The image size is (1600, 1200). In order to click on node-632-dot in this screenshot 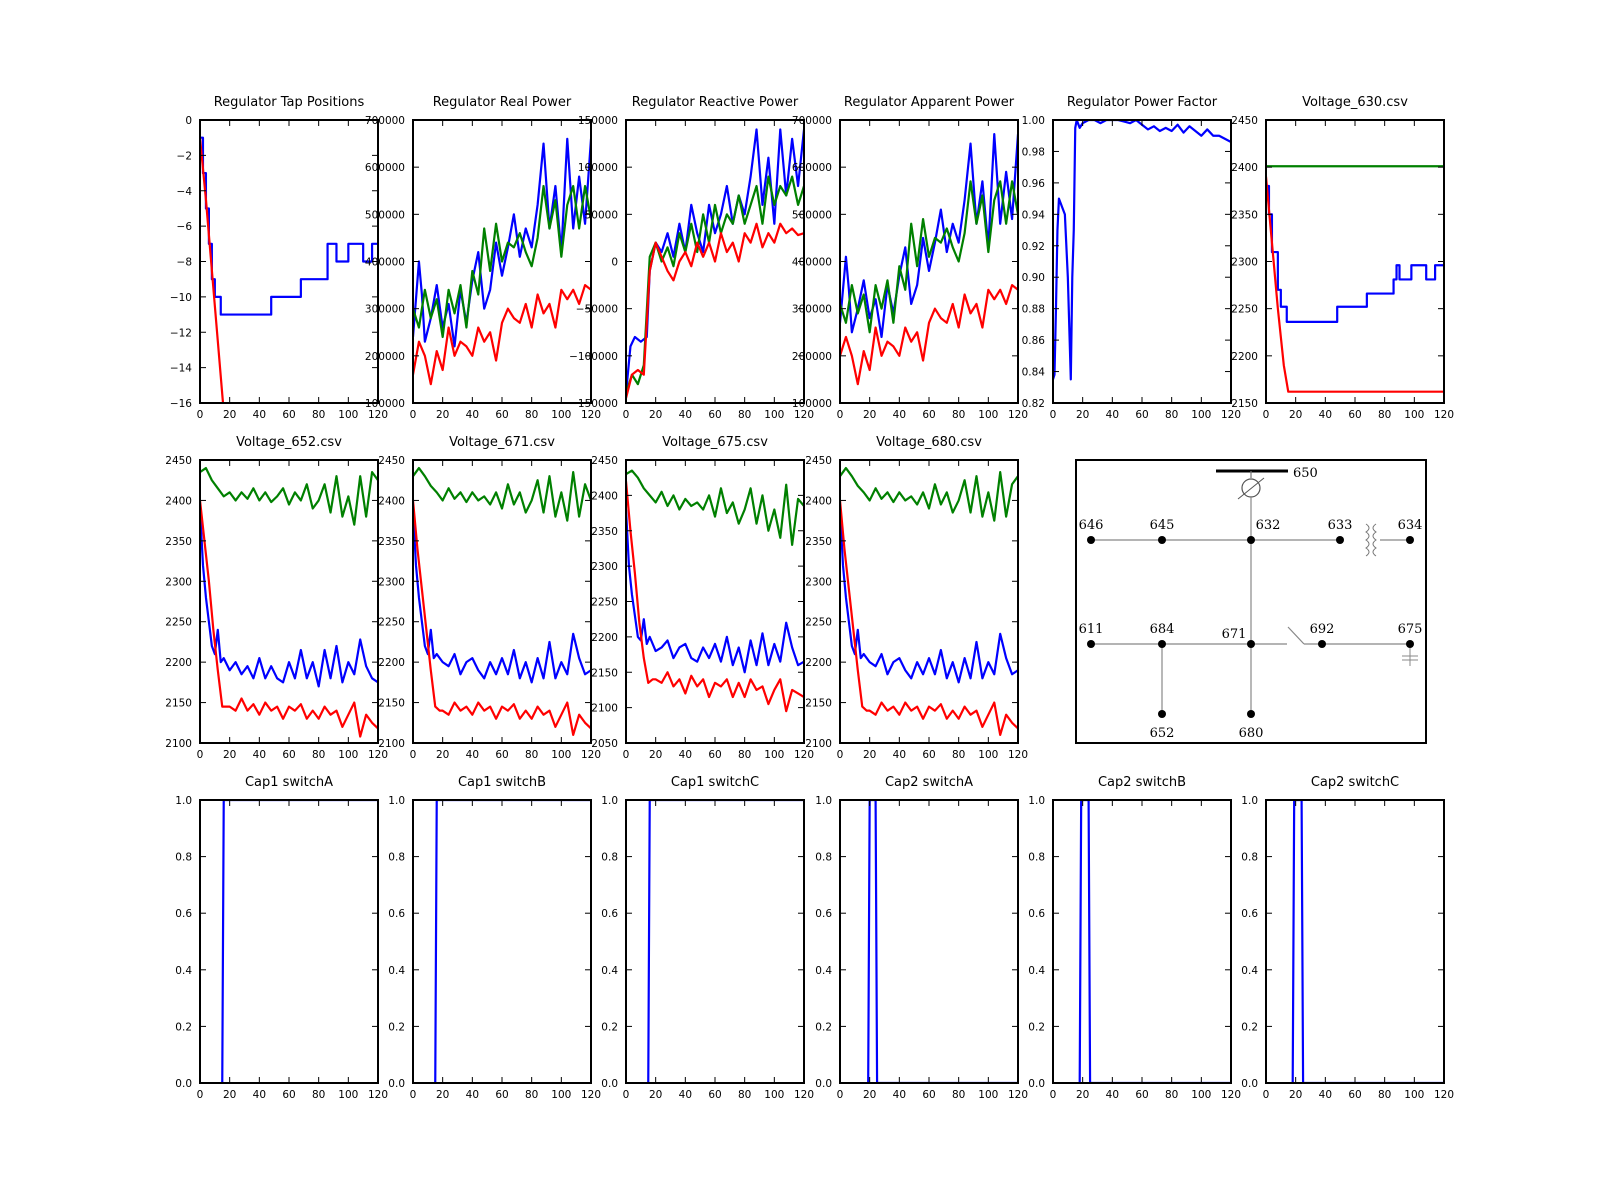, I will do `click(1251, 540)`.